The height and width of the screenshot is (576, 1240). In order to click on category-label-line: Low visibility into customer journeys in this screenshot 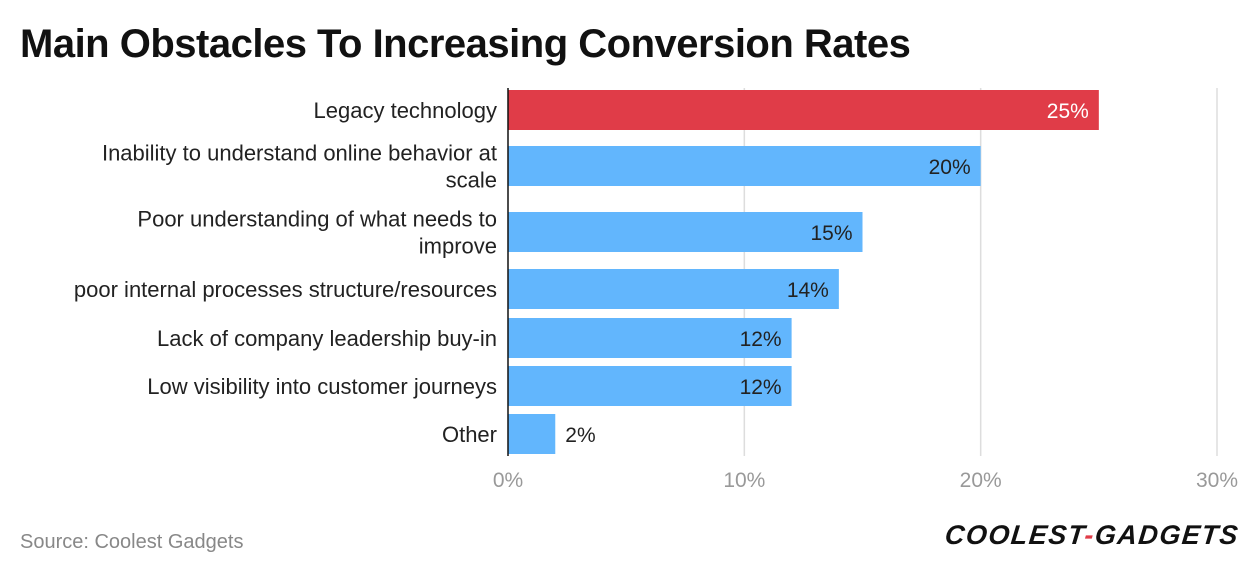, I will do `click(322, 386)`.